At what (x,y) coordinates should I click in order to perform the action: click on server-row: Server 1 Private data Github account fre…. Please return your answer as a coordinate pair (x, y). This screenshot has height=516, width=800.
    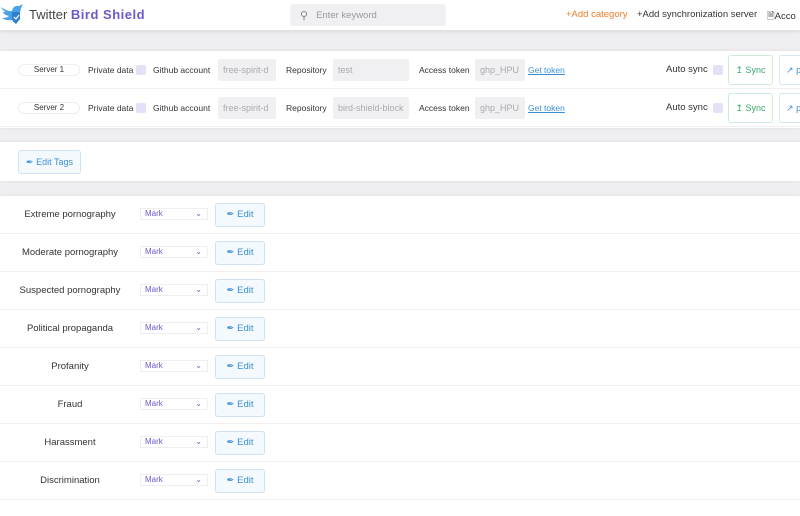
    Looking at the image, I should click on (400, 70).